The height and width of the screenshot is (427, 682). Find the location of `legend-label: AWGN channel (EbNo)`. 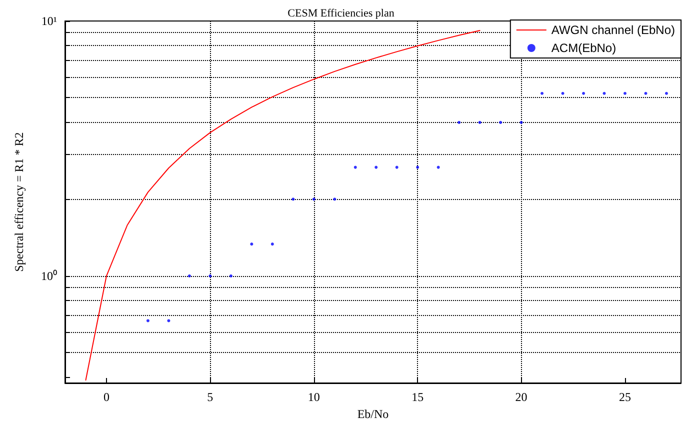

legend-label: AWGN channel (EbNo) is located at coordinates (613, 30).